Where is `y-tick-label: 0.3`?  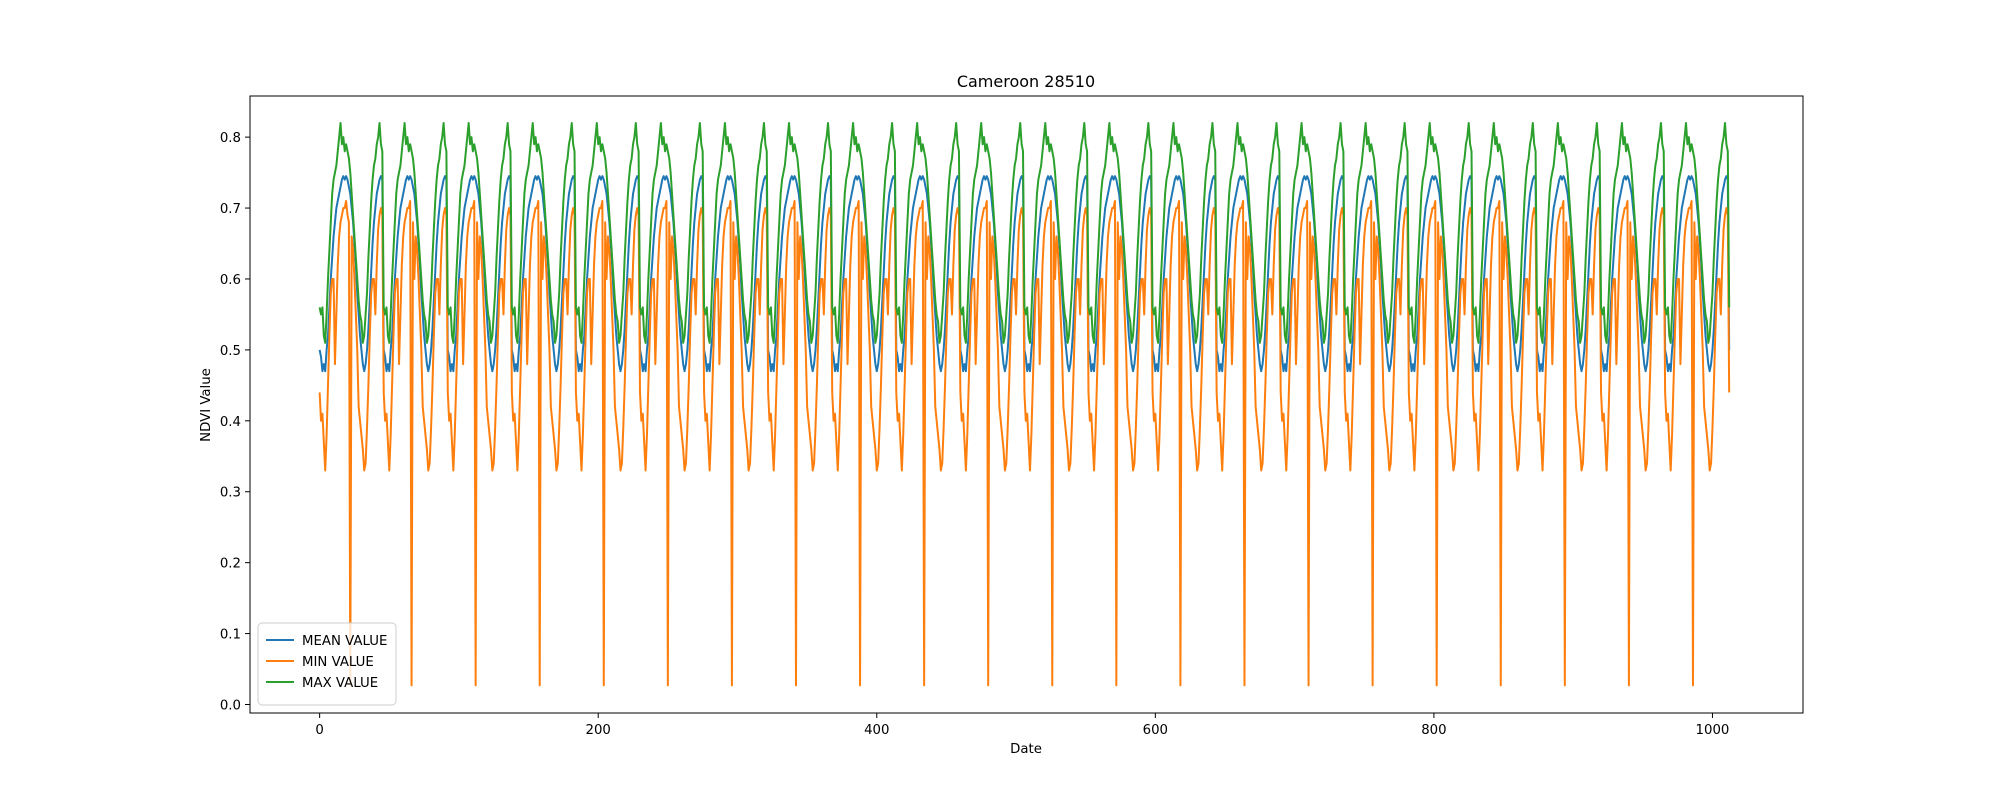
y-tick-label: 0.3 is located at coordinates (230, 493).